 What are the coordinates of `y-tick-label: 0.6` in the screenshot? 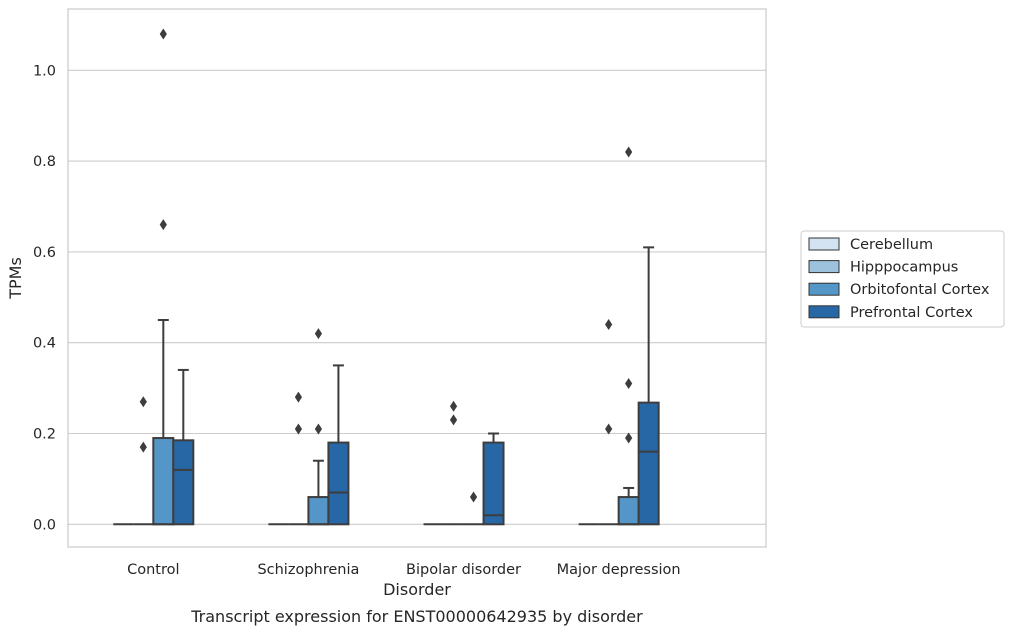 It's located at (44, 253).